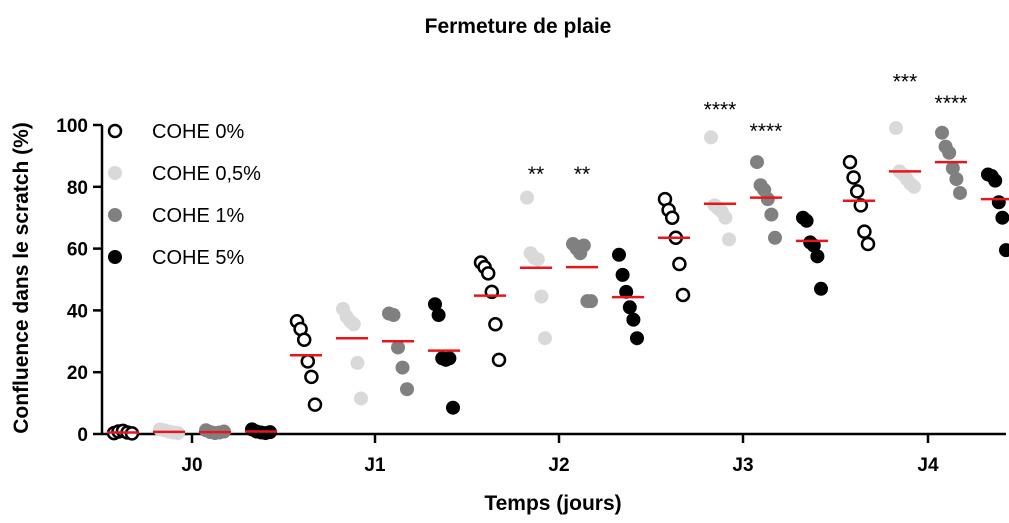 This screenshot has width=1009, height=523. What do you see at coordinates (198, 216) in the screenshot?
I see `legend-label: COHE 1%` at bounding box center [198, 216].